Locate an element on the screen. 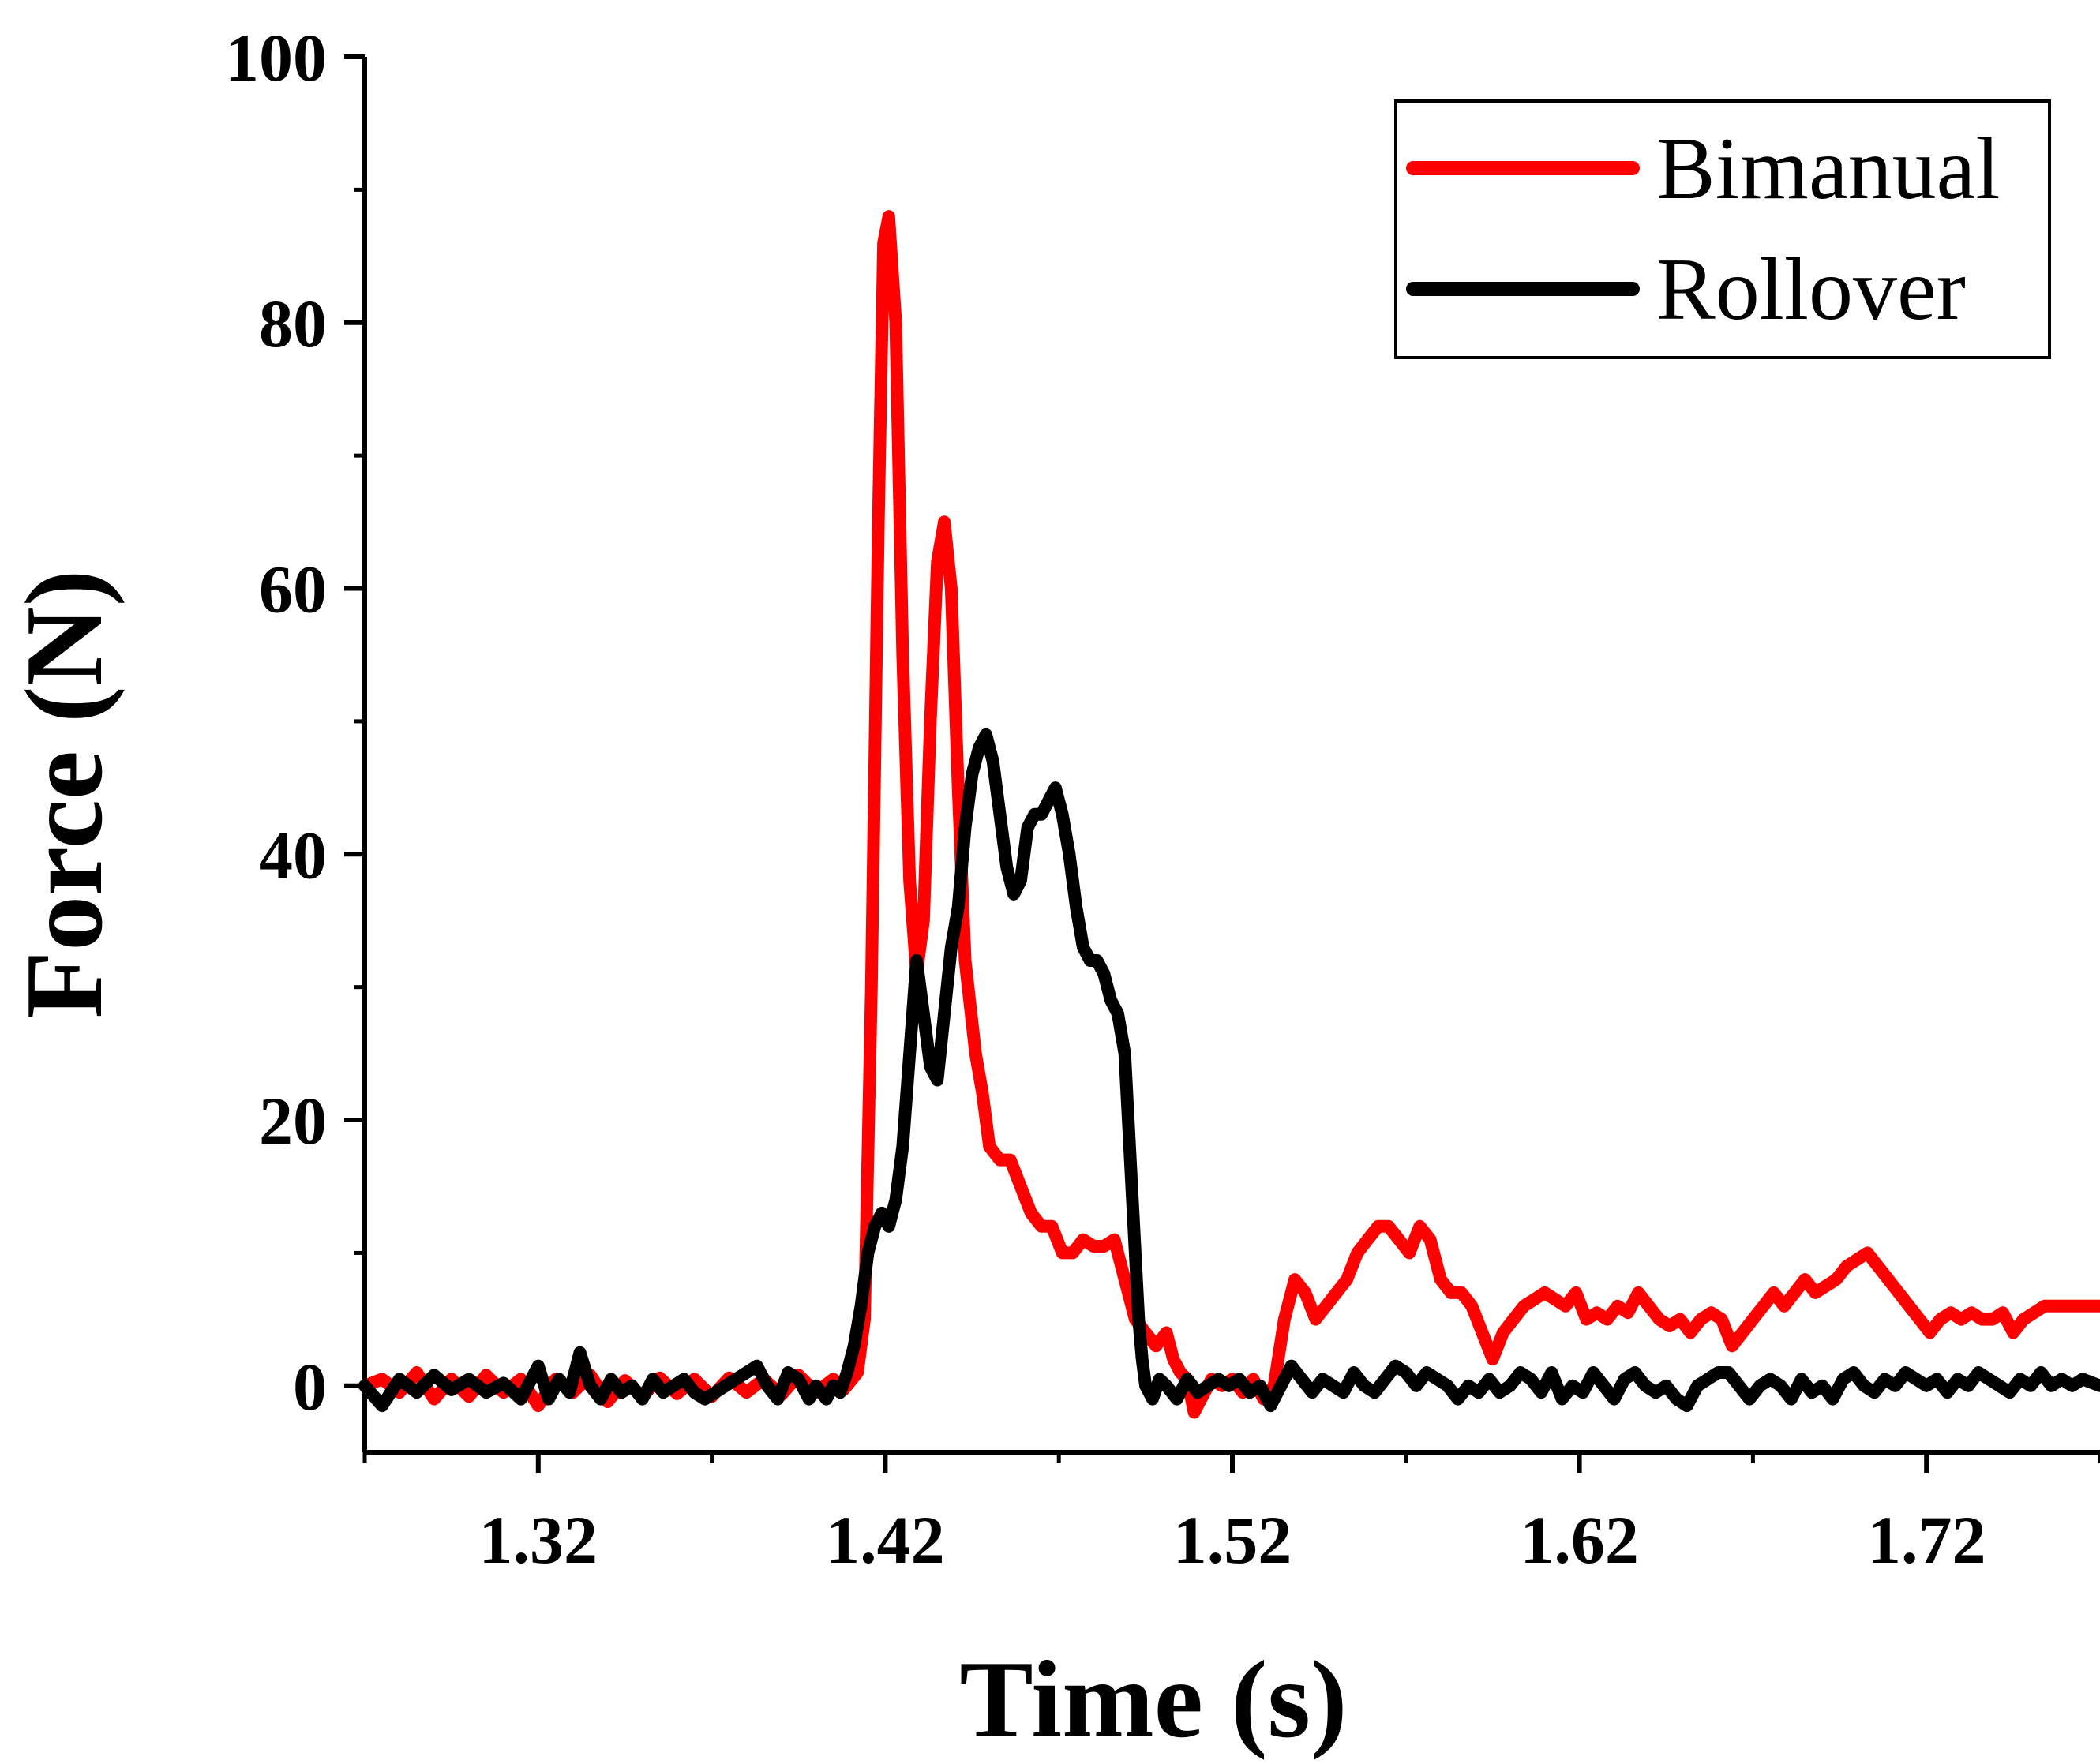 The height and width of the screenshot is (1764, 2100). x-tick-label: 1.52 is located at coordinates (1232, 1540).